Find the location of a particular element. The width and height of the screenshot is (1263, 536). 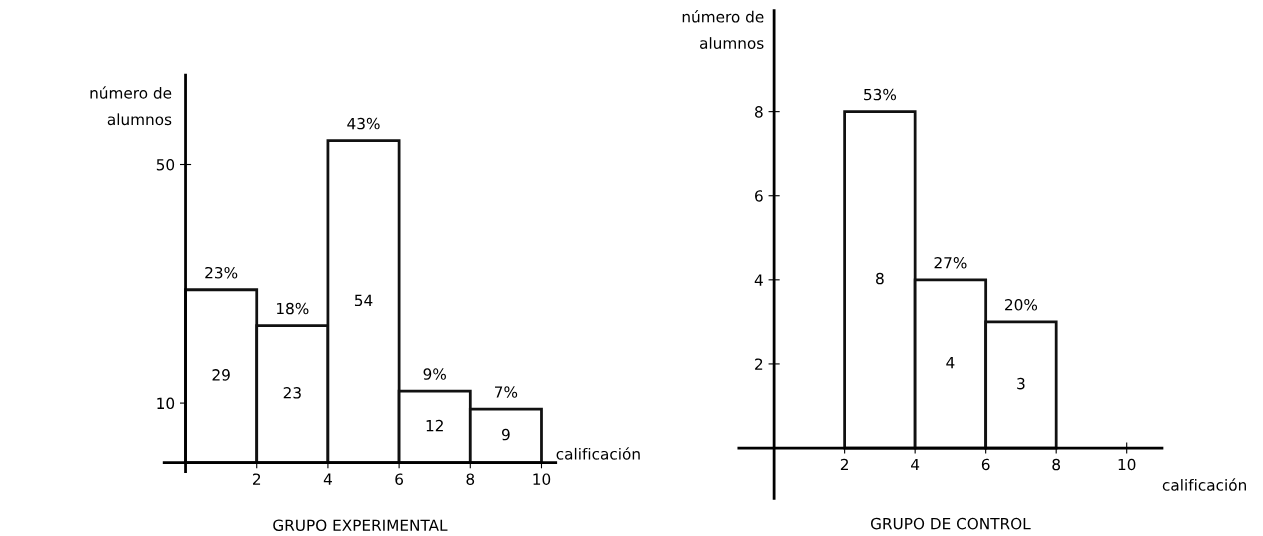

text: GRUPO DE CONTROL is located at coordinates (950, 523).